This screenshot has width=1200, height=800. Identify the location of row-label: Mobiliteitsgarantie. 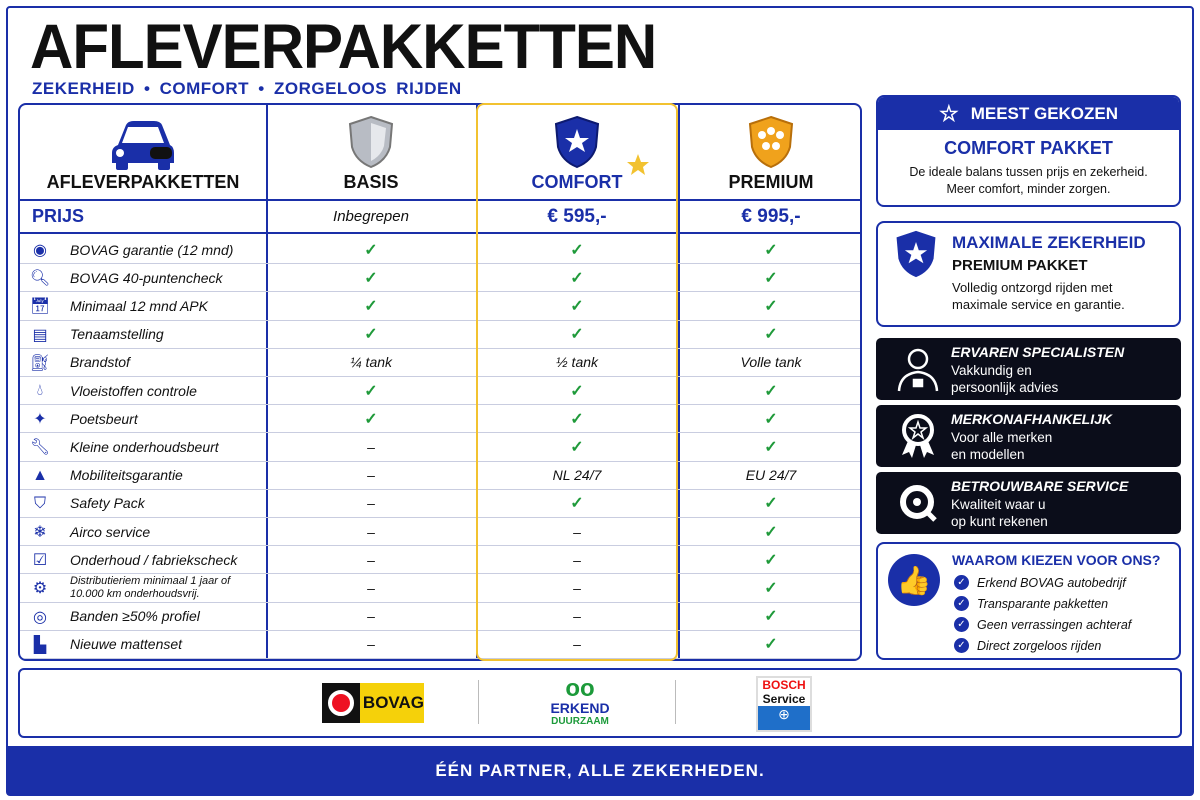
(126, 475).